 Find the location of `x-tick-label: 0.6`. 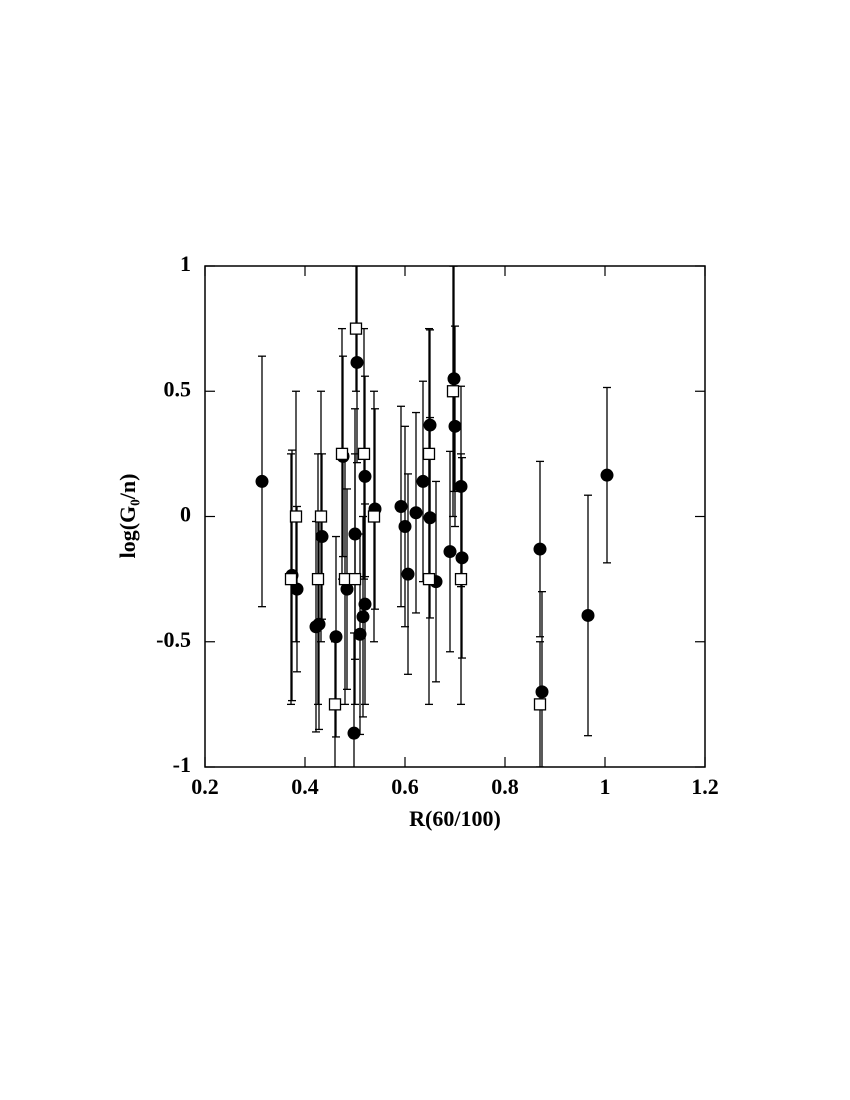

x-tick-label: 0.6 is located at coordinates (405, 786).